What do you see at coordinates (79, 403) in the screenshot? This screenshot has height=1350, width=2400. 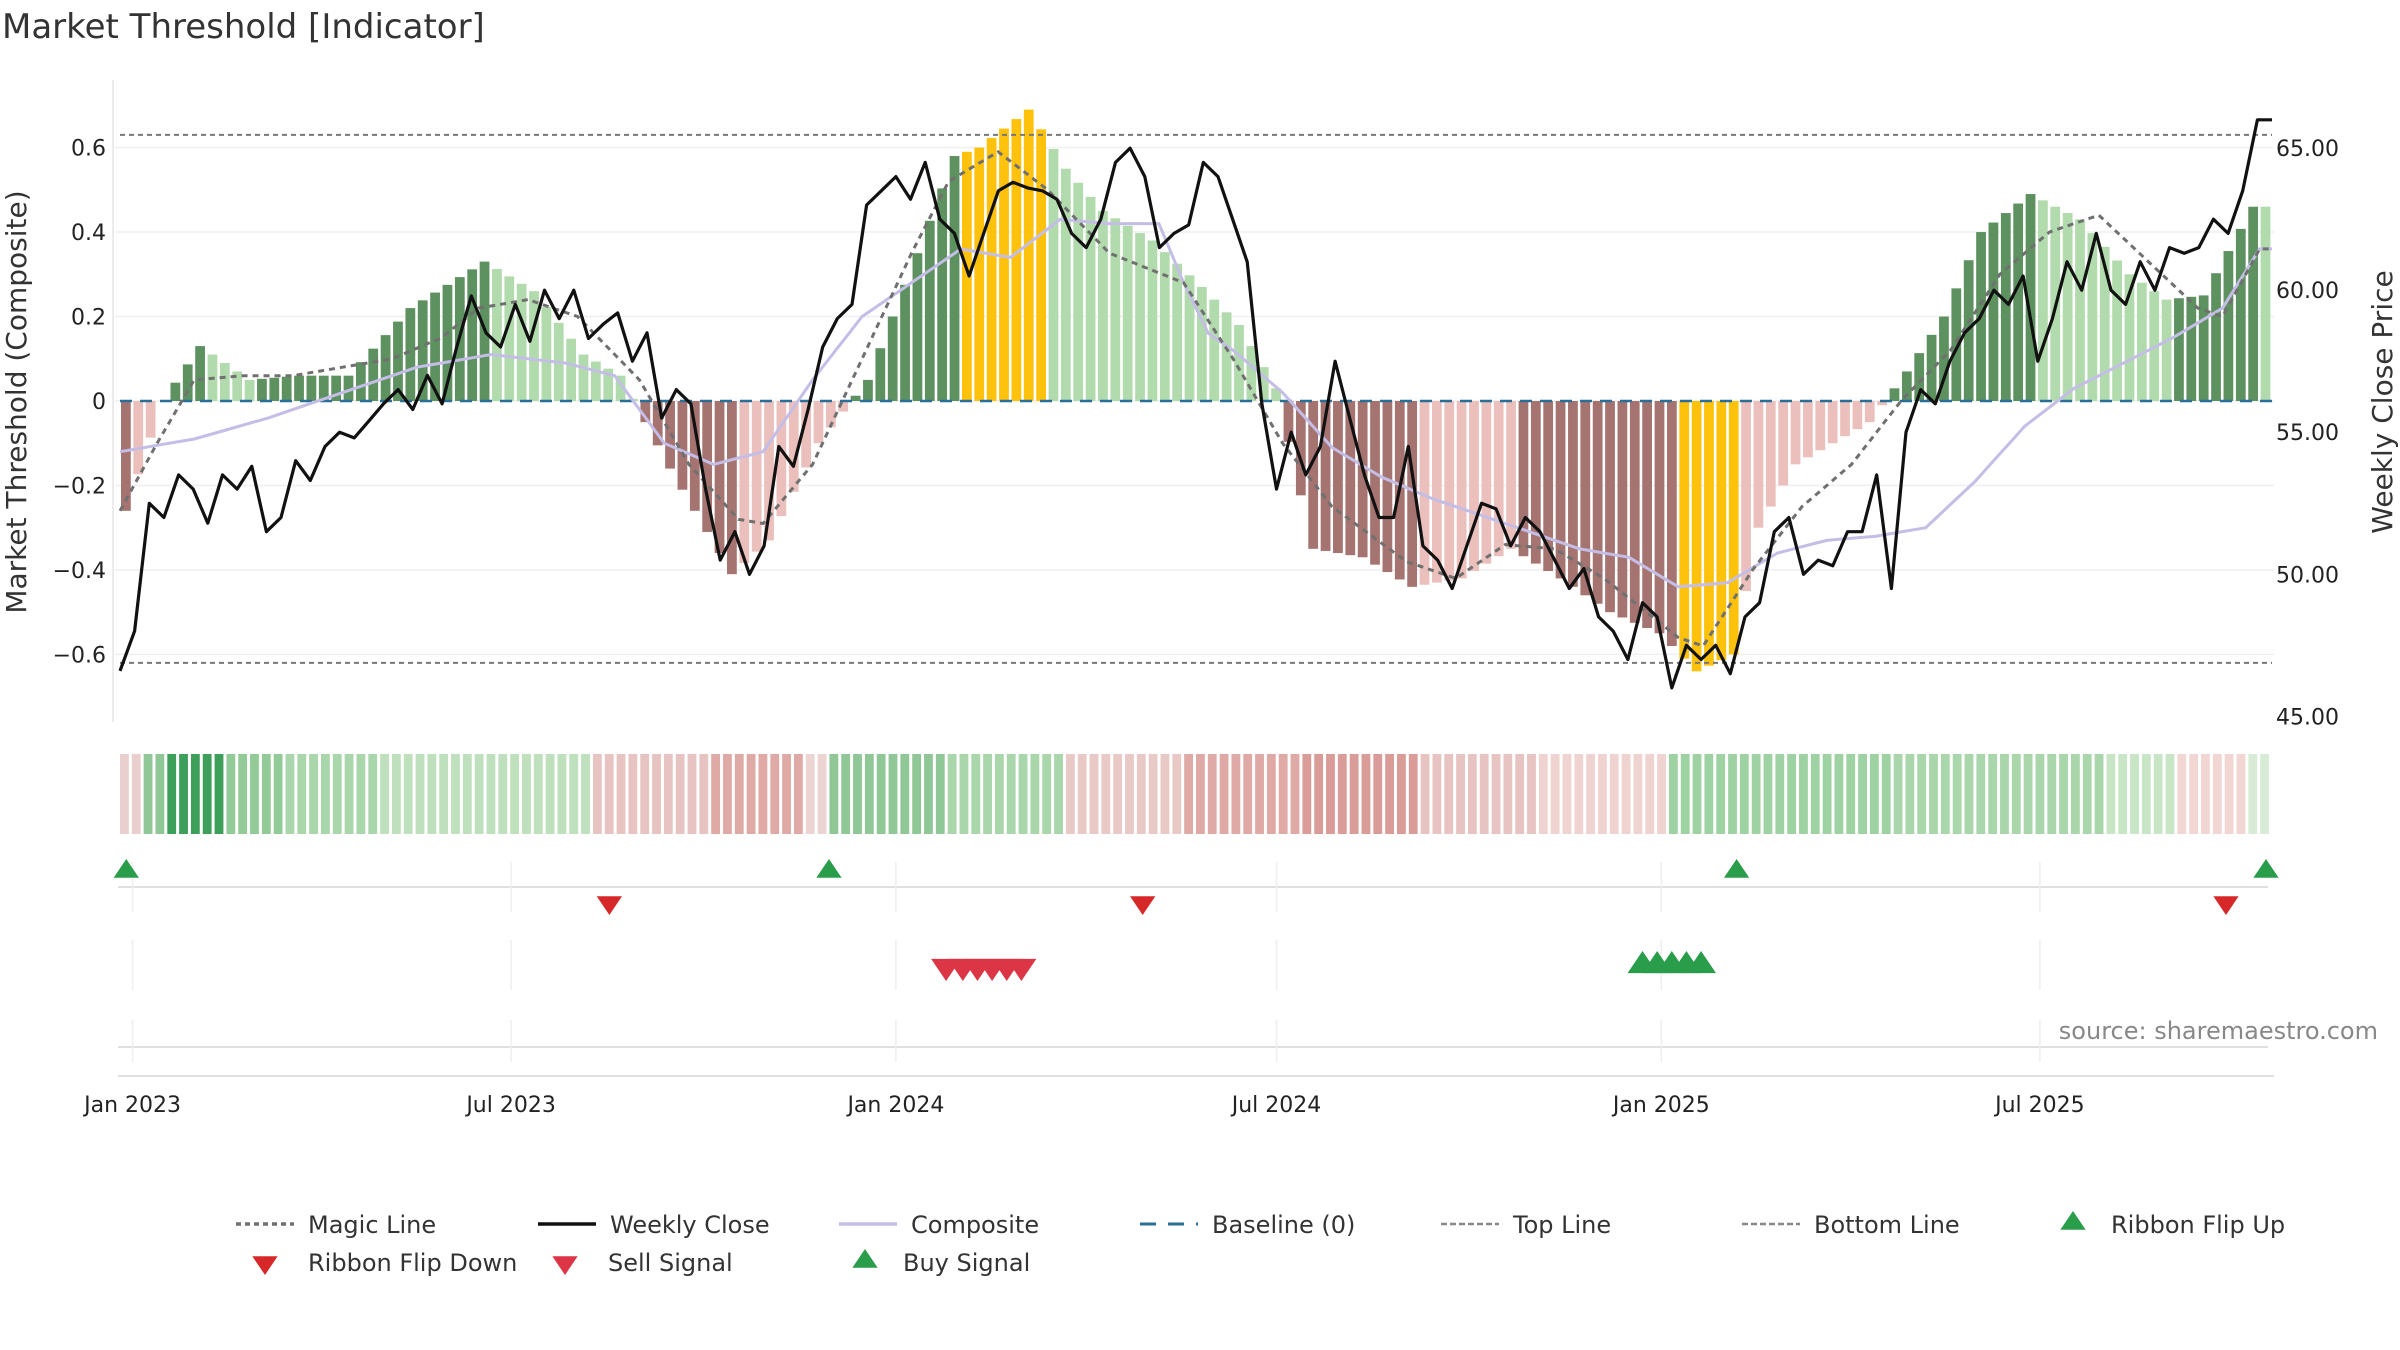 I see `left-axis-ticks: 0.6 0.4 0.2 0 −0.2 −0.4 −0.6` at bounding box center [79, 403].